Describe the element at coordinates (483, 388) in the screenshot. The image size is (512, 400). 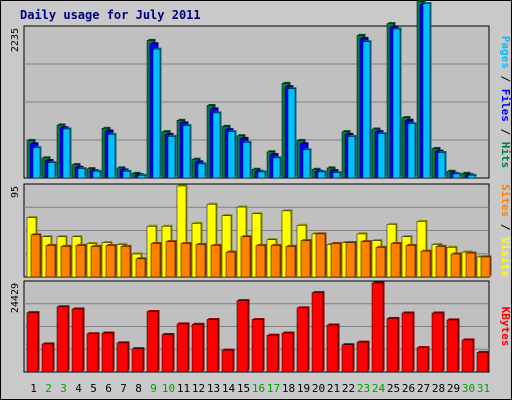
I see `x-tick-label: 31` at that location.